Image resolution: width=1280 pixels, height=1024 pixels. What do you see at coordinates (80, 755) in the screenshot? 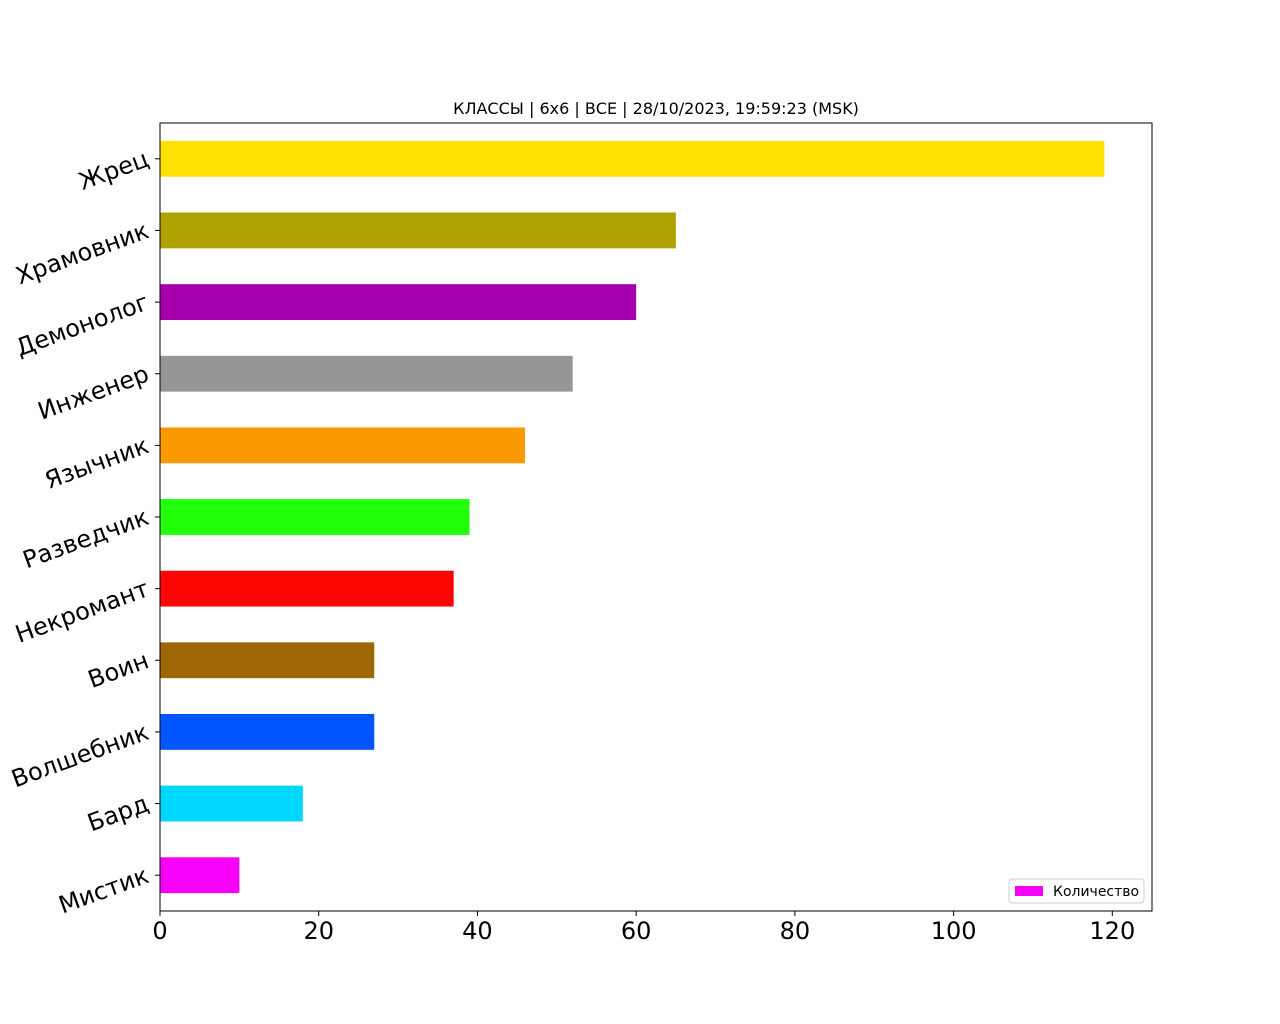
I see `y-tick-label: Волшебник` at bounding box center [80, 755].